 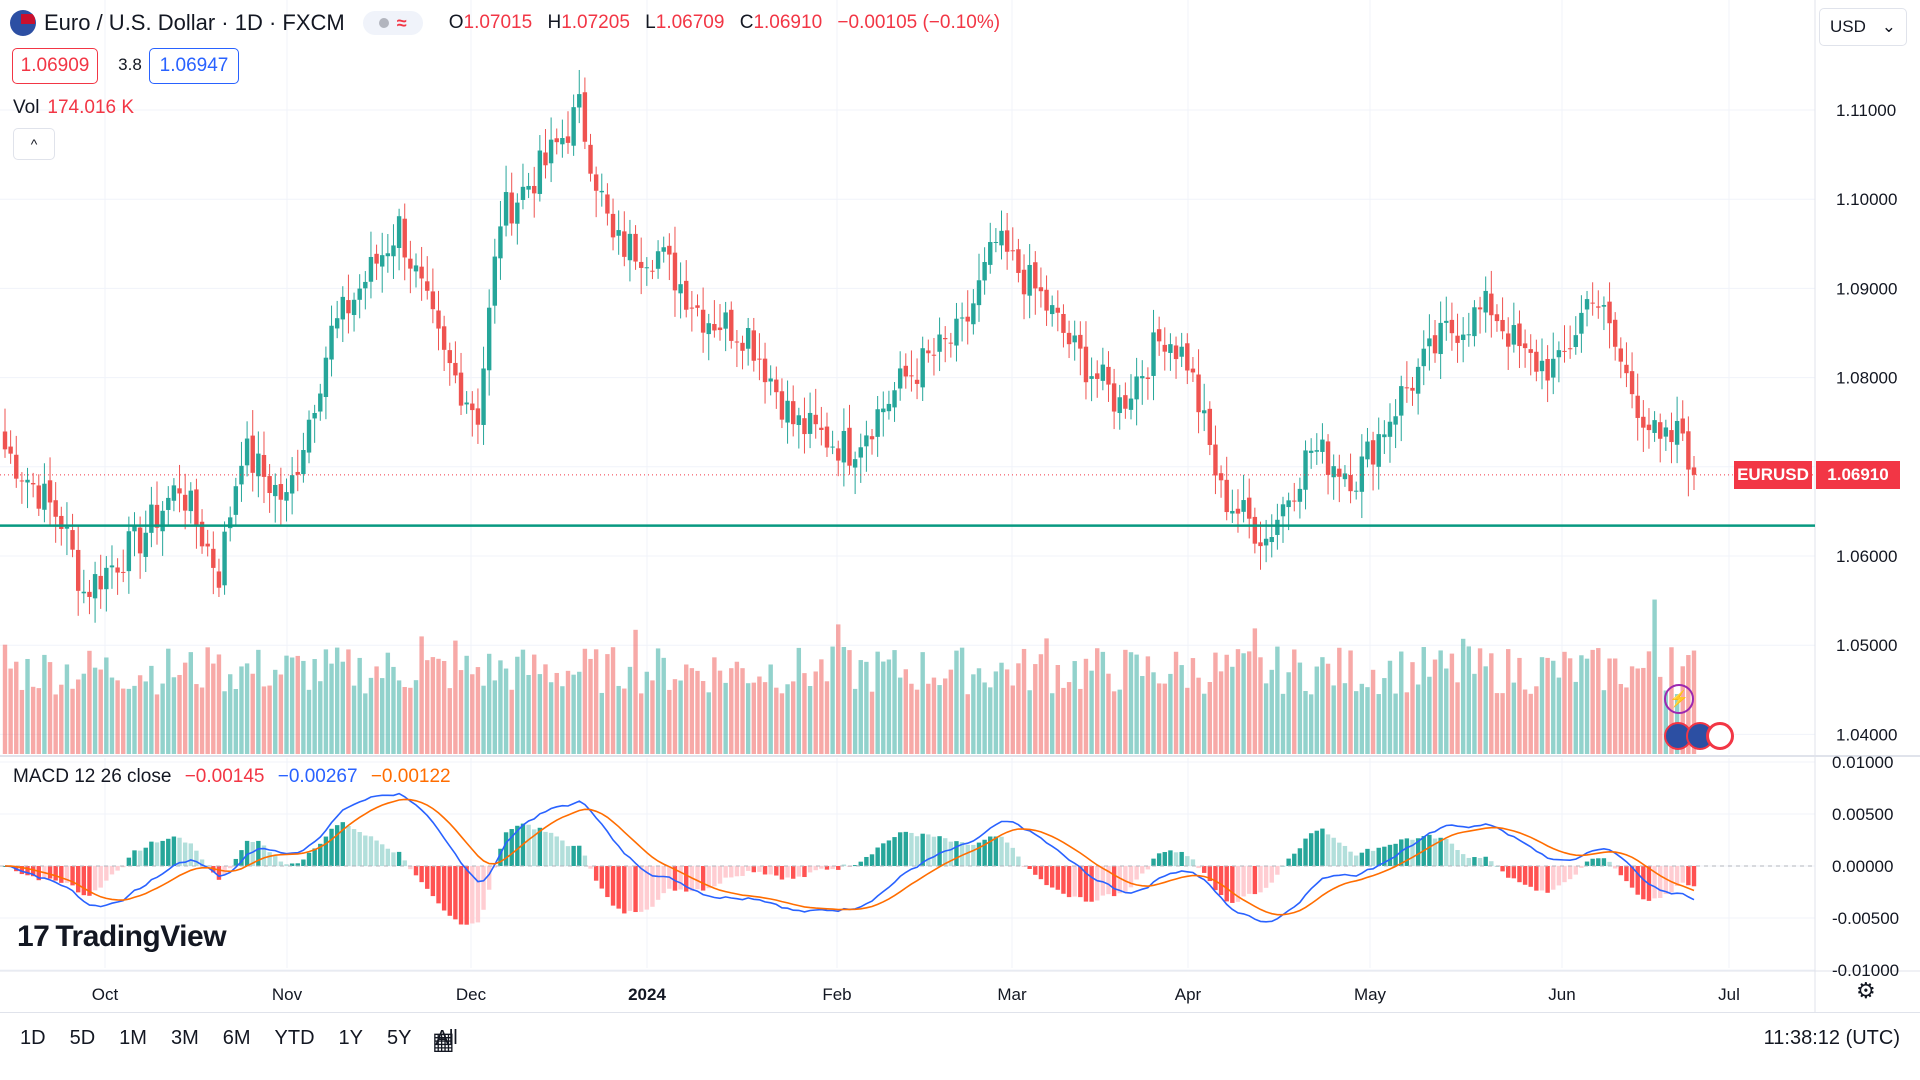 What do you see at coordinates (82, 1038) in the screenshot?
I see `range-5d: 5D` at bounding box center [82, 1038].